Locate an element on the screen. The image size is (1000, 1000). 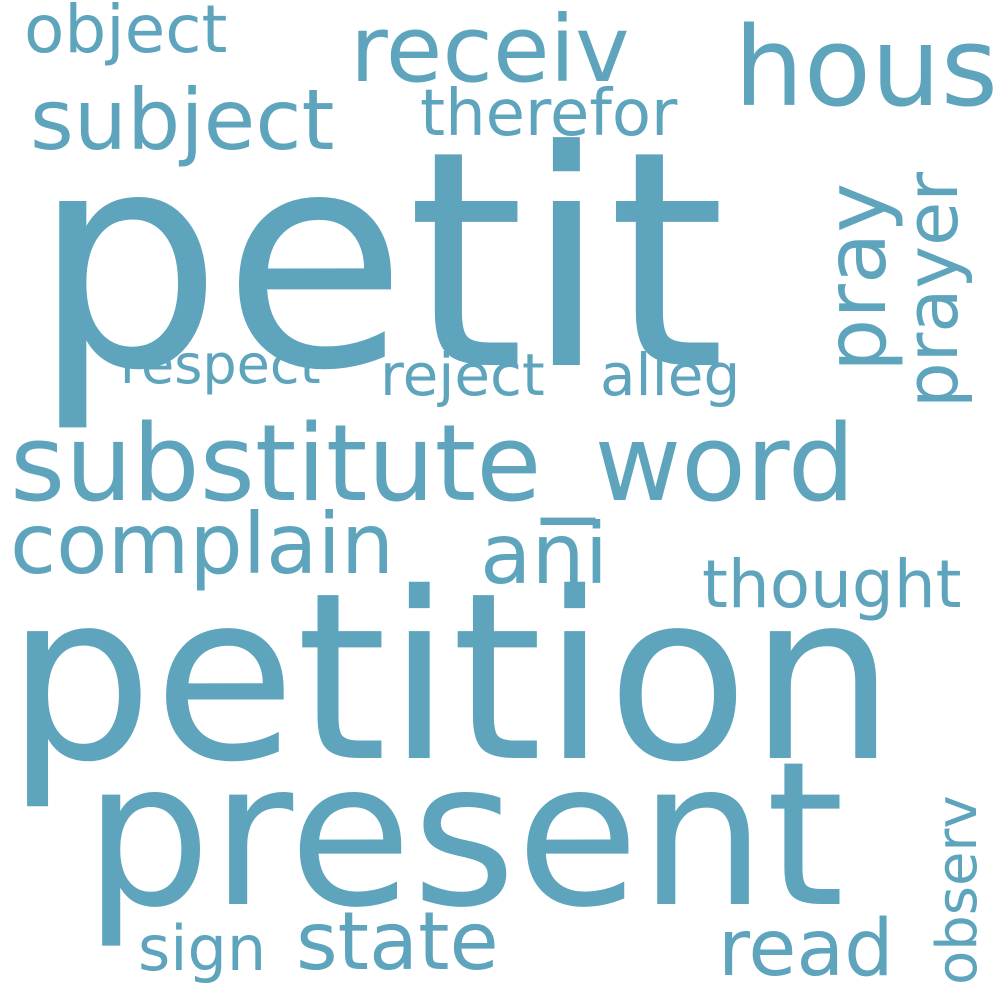
word-alleg: alleg is located at coordinates (670, 375).